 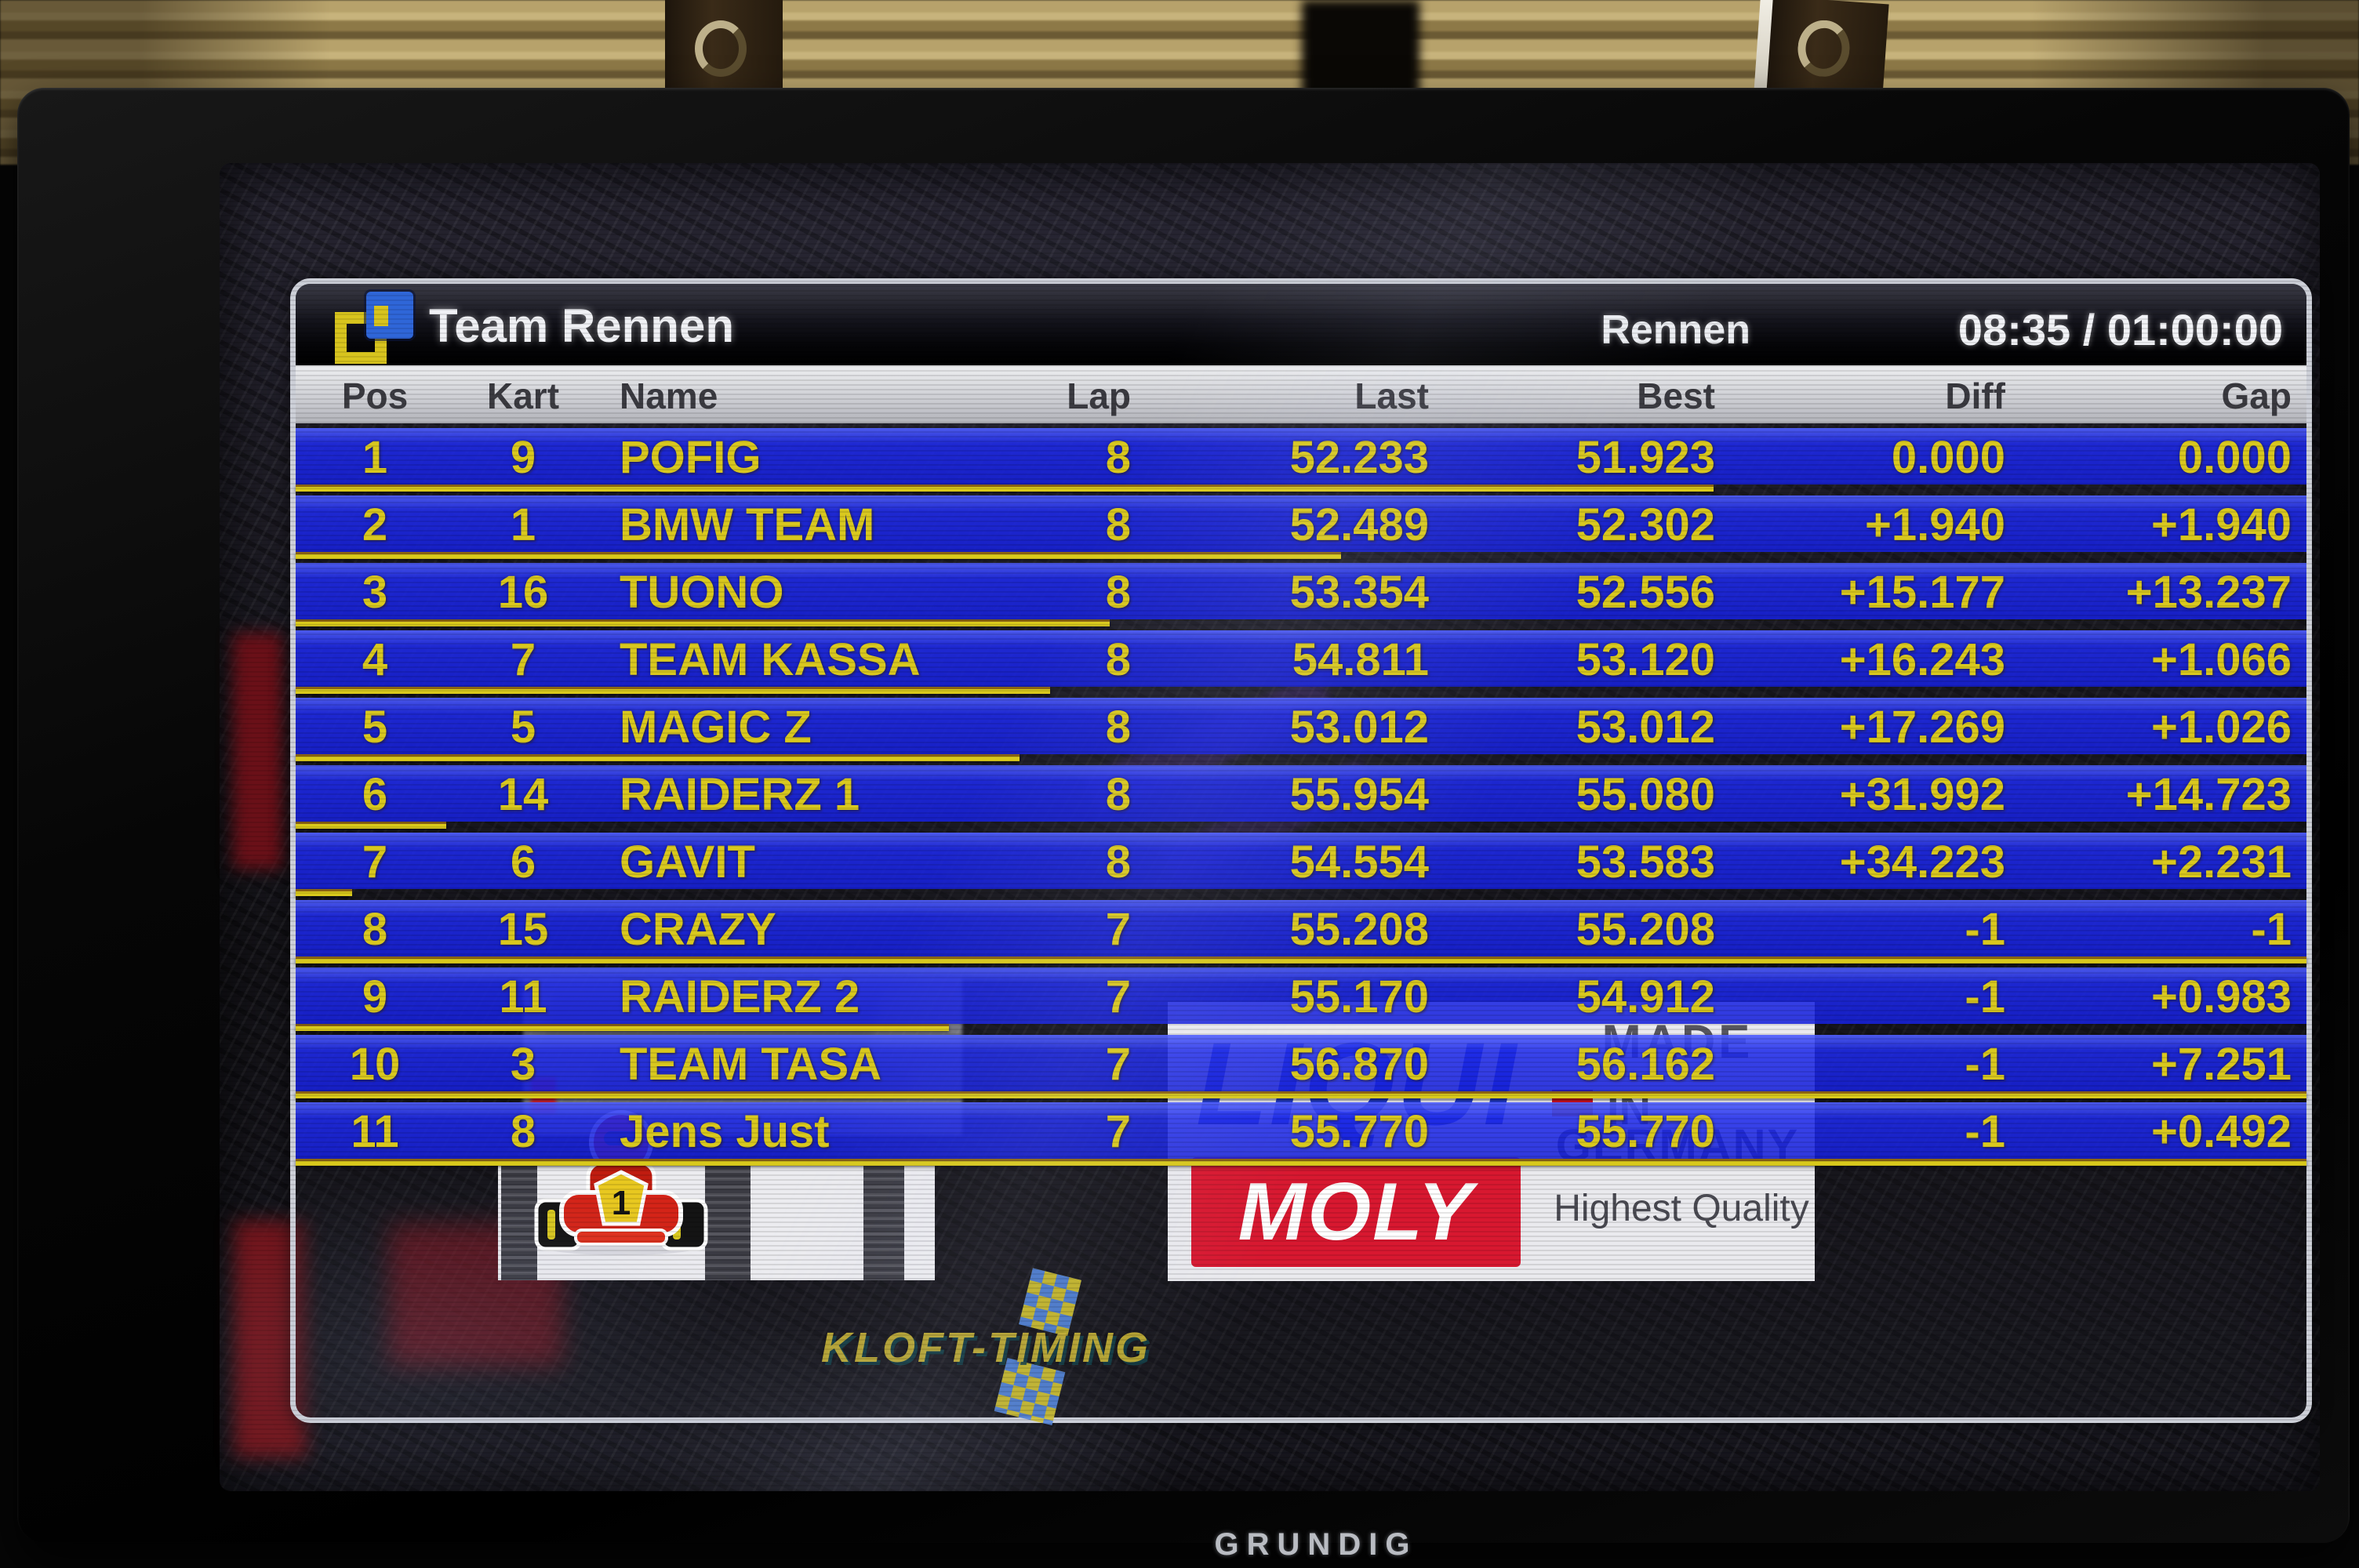 I want to click on cell-name: TUONO, so click(x=702, y=592).